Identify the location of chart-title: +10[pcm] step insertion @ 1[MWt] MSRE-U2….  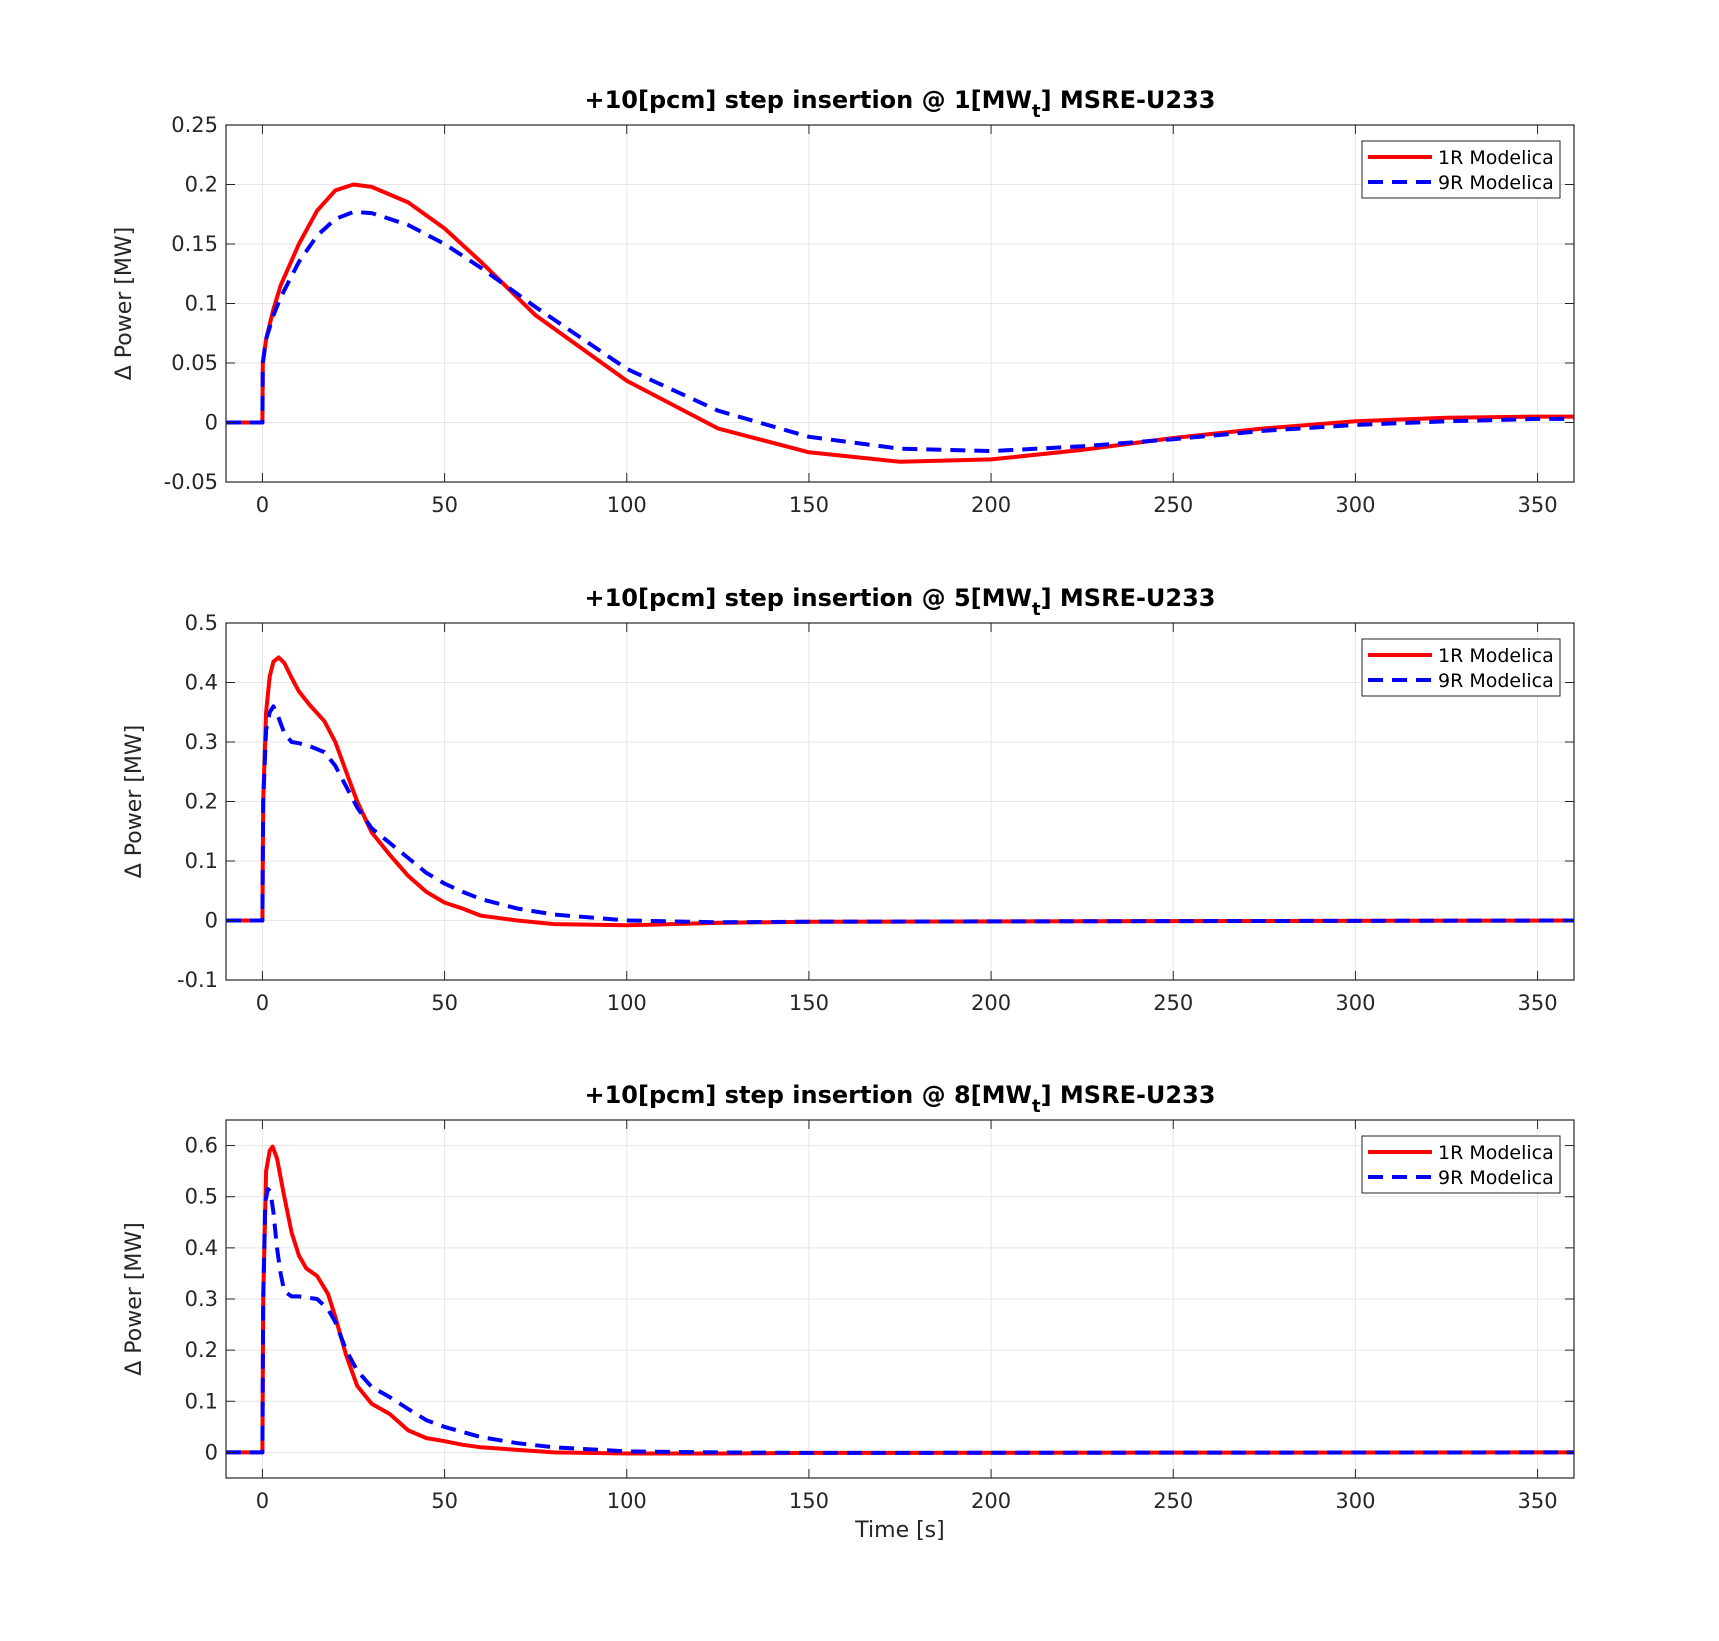
(899, 104).